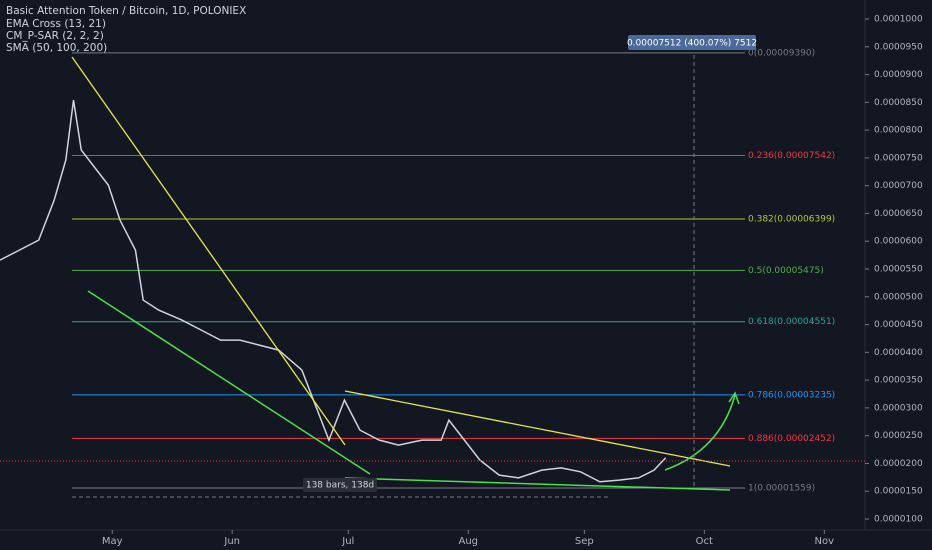  Describe the element at coordinates (898, 270) in the screenshot. I see `y-tick-label: 0.0000550` at that location.